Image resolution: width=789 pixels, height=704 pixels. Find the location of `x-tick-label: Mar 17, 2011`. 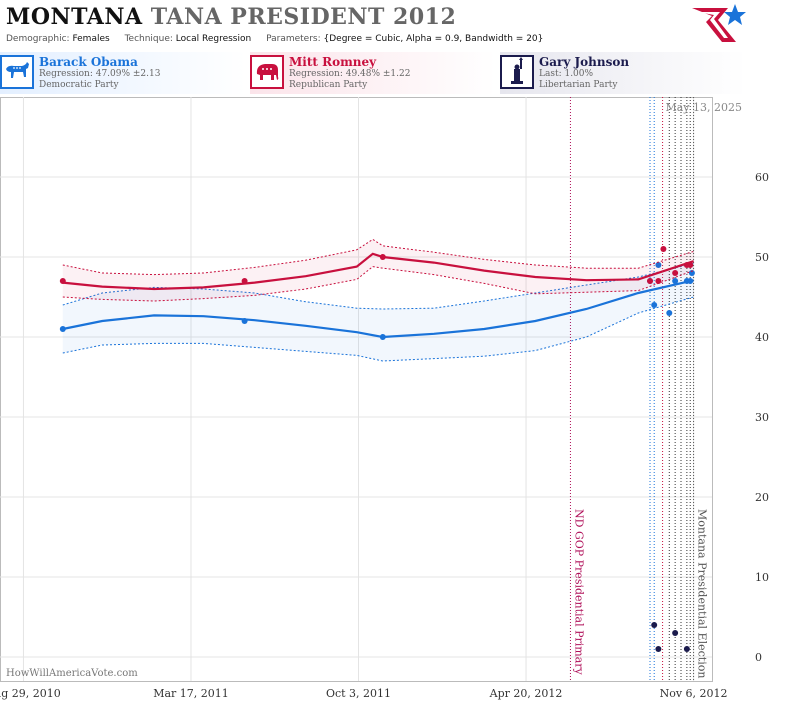

x-tick-label: Mar 17, 2011 is located at coordinates (191, 693).